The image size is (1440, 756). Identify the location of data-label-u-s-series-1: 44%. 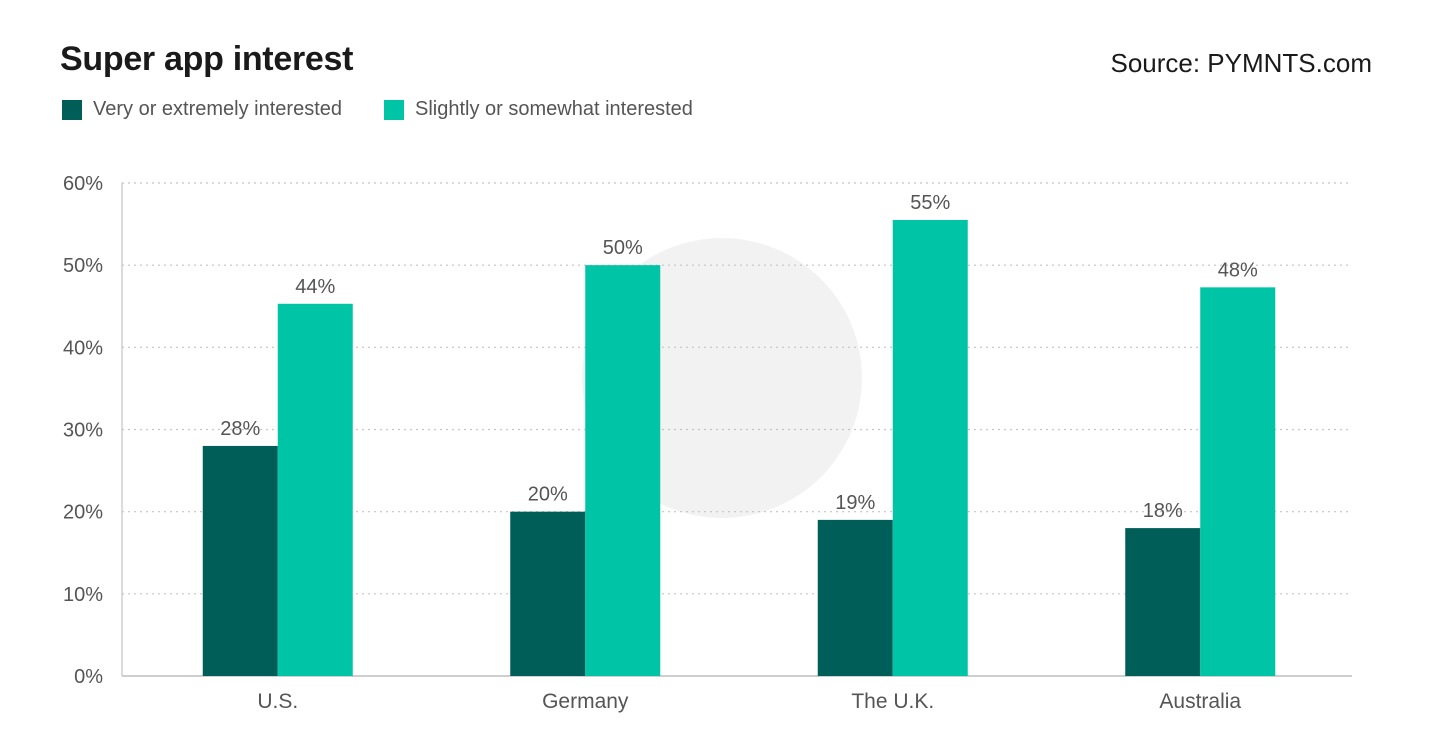
(315, 287).